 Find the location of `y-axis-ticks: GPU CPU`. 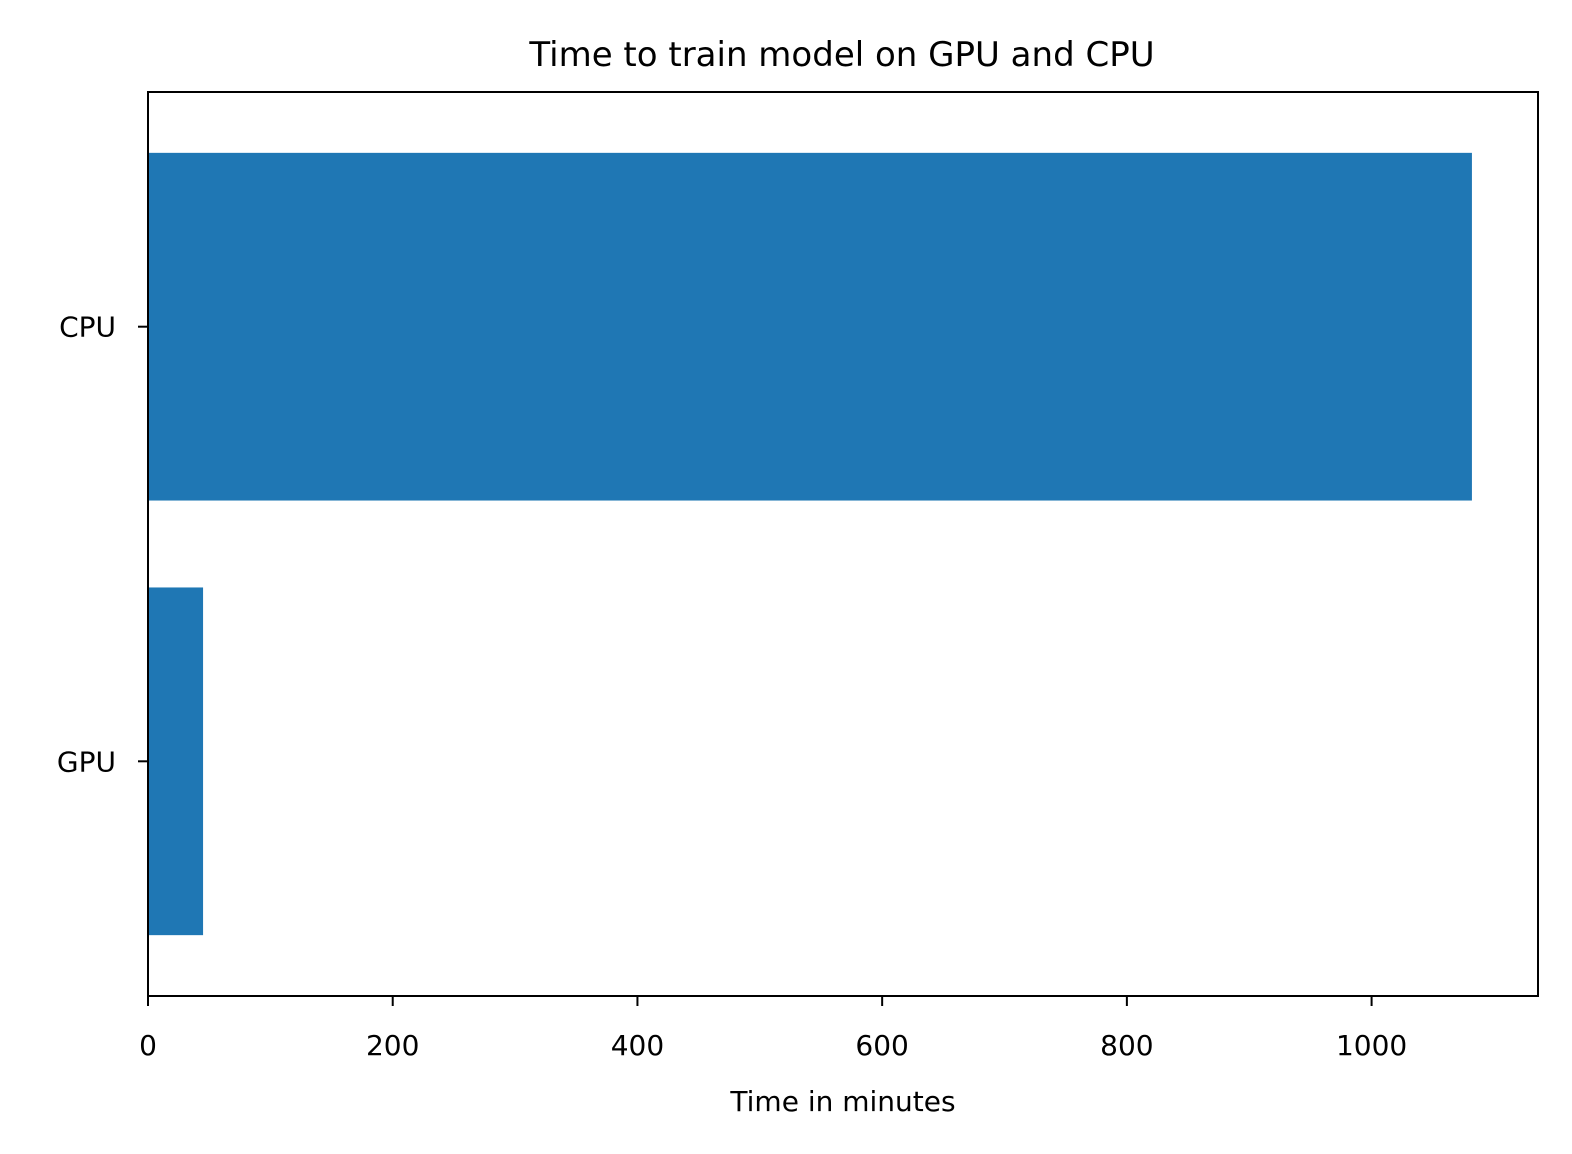

y-axis-ticks: GPU CPU is located at coordinates (102, 544).